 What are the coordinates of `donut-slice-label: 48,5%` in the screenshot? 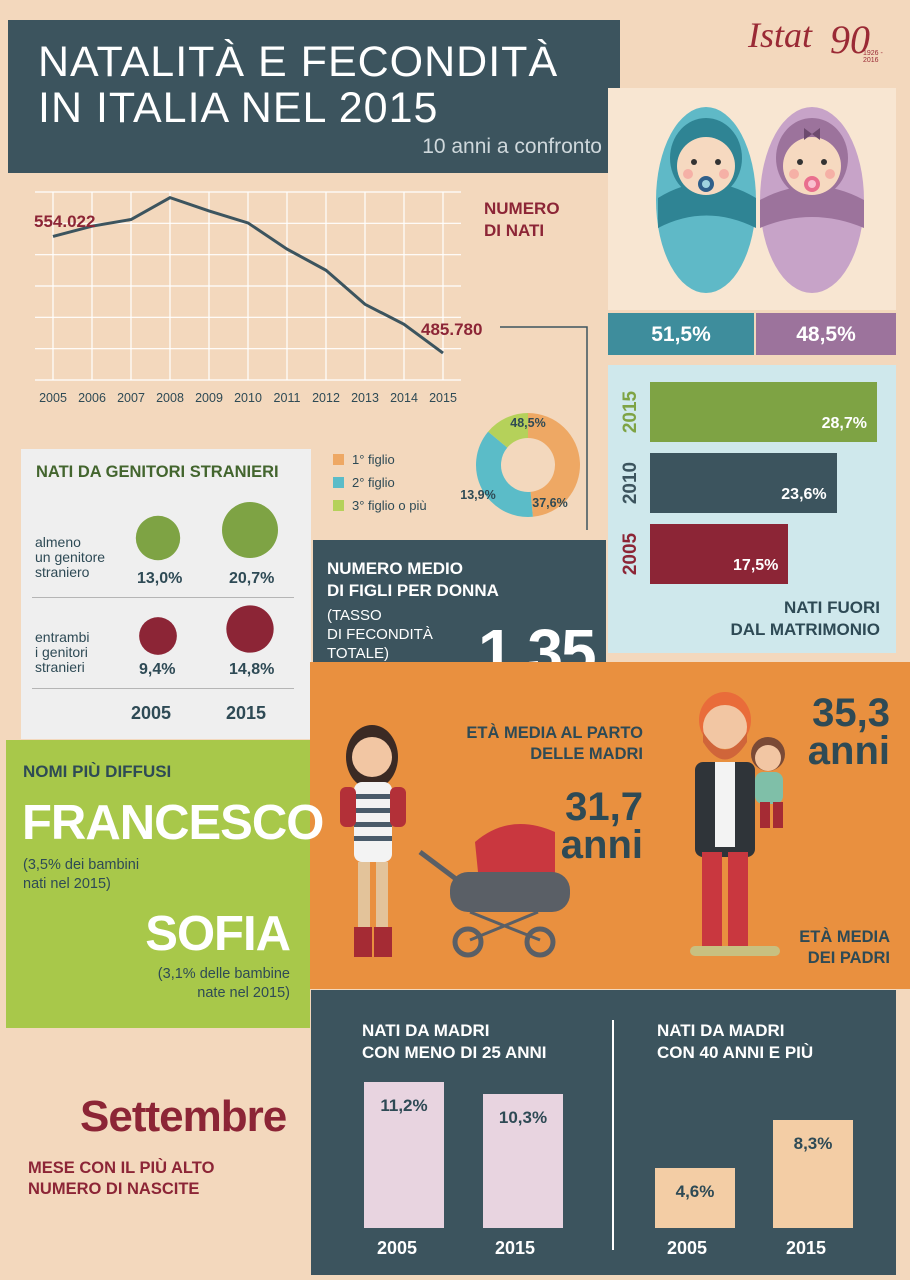 It's located at (527, 423).